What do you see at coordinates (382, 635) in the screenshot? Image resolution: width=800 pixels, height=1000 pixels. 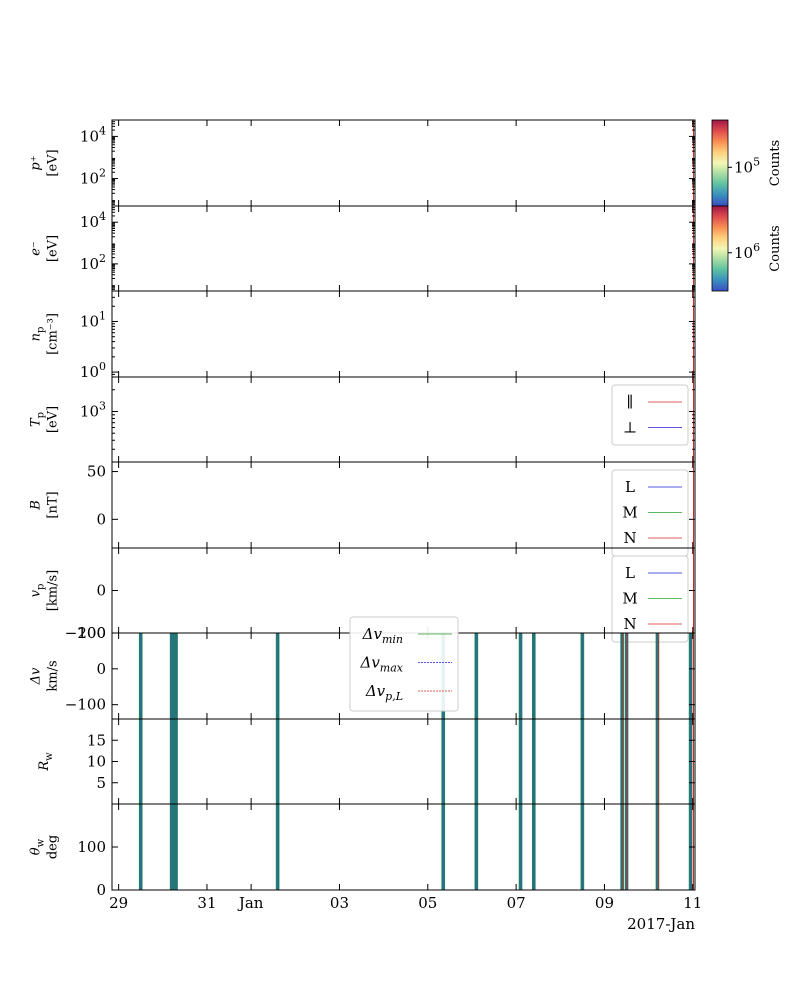 I see `legend-label-dv-0: Δvmin` at bounding box center [382, 635].